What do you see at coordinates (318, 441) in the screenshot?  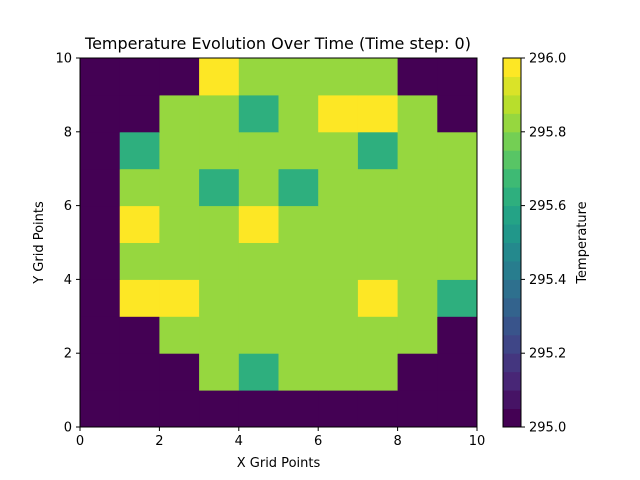 I see `x-tick-label: 6` at bounding box center [318, 441].